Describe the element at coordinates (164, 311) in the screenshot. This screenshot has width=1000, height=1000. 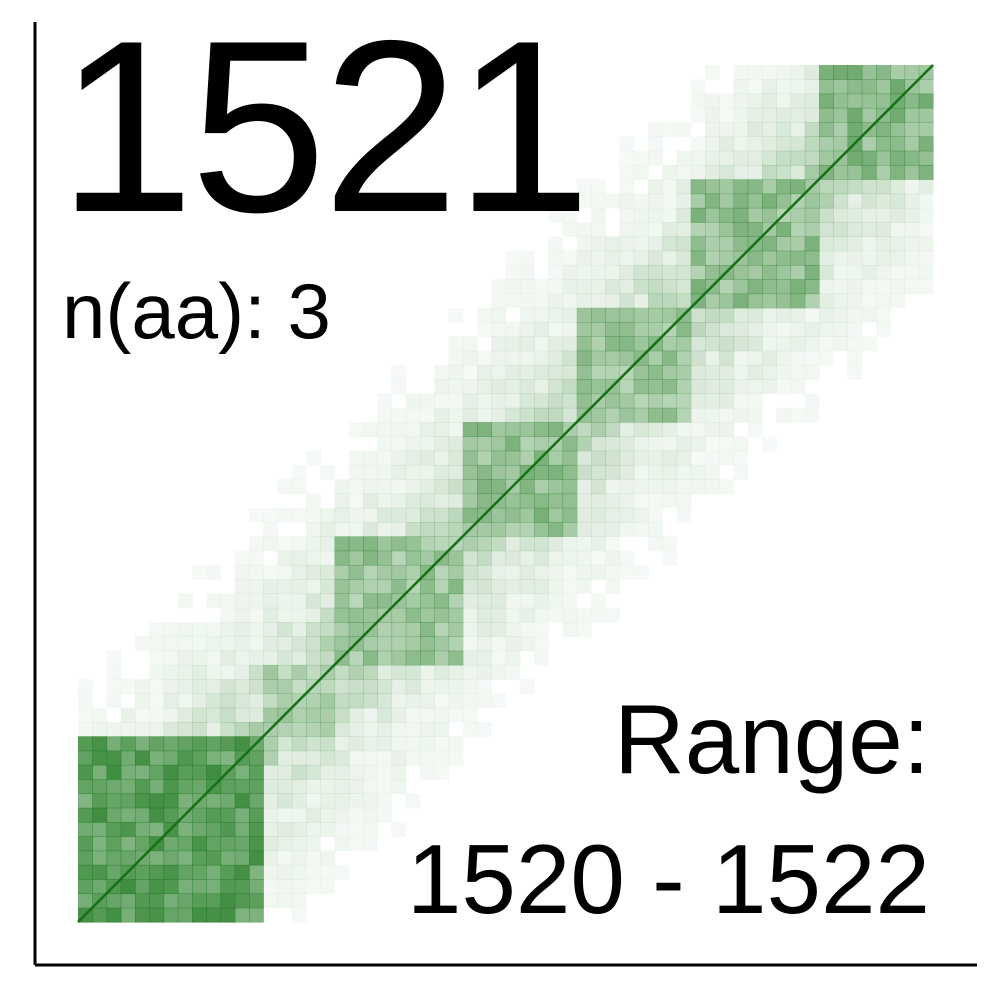
I see `naa-label-text: n(aa):` at that location.